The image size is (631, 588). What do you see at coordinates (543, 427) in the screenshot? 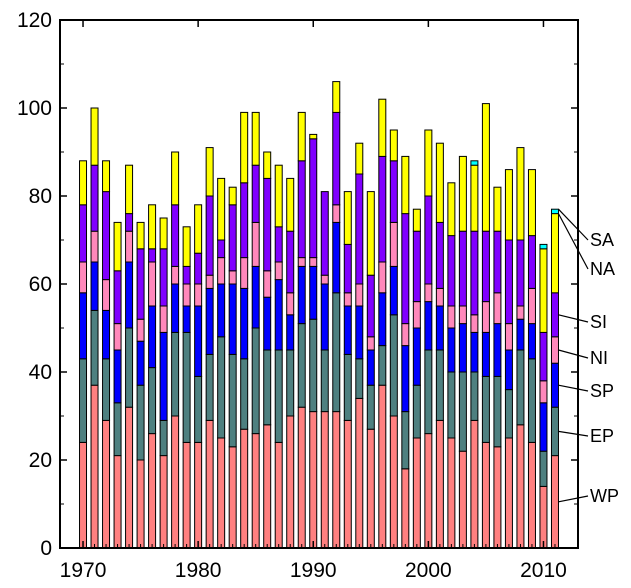
I see `bar-sp-2010` at bounding box center [543, 427].